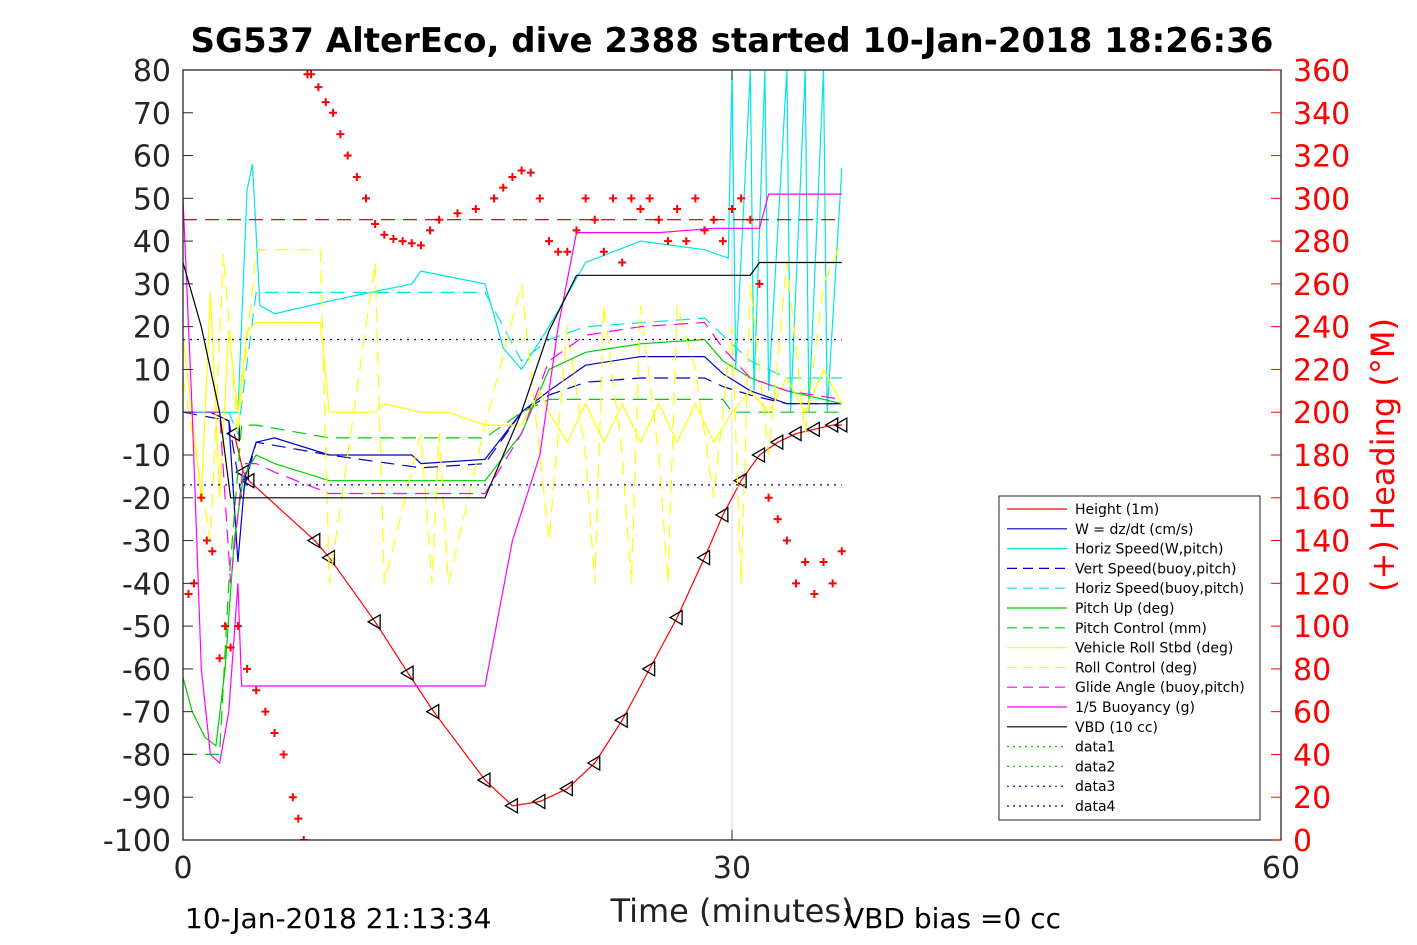 The width and height of the screenshot is (1417, 945). I want to click on legend-label: Pitch Up (deg), so click(1124, 609).